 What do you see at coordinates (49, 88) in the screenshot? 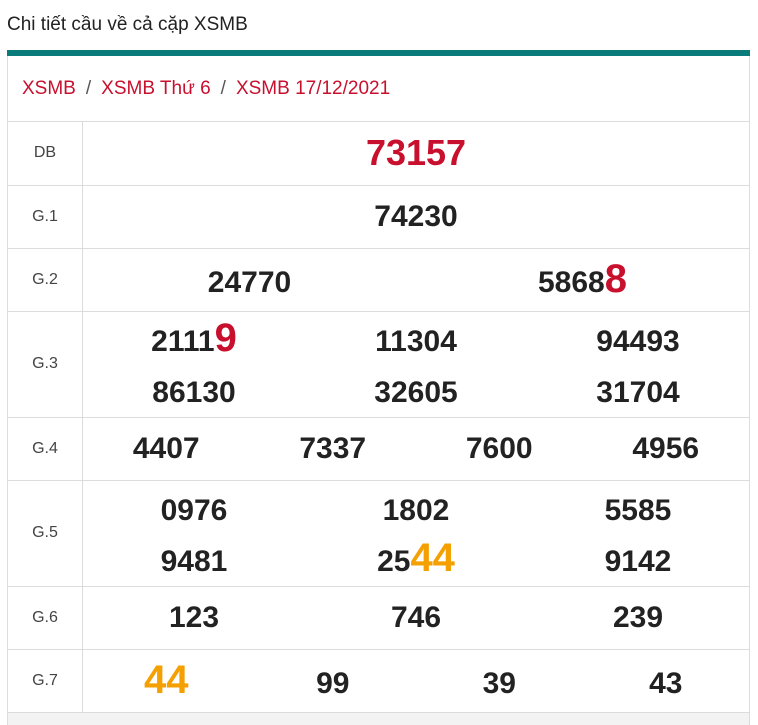
I see `breadcrumb-xsmb: XSMB` at bounding box center [49, 88].